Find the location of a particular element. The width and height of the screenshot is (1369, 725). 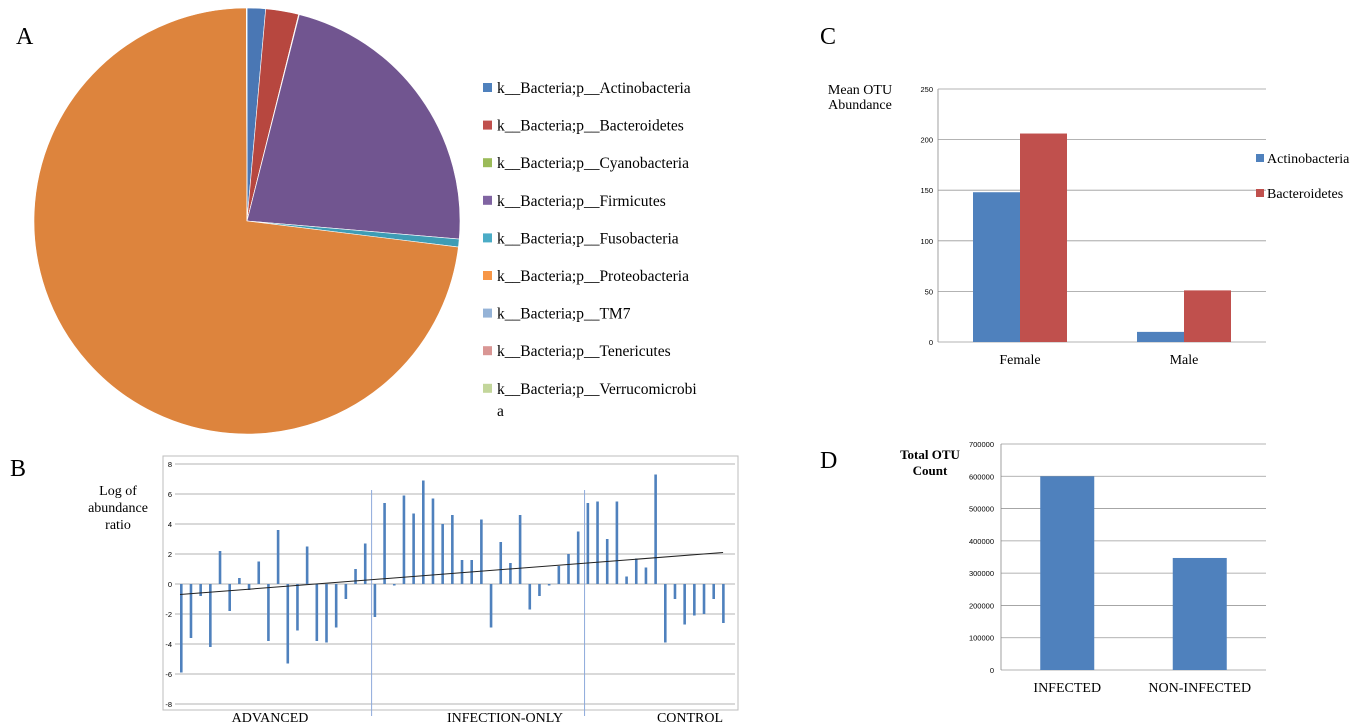

y-tick-label: 4 is located at coordinates (170, 524).